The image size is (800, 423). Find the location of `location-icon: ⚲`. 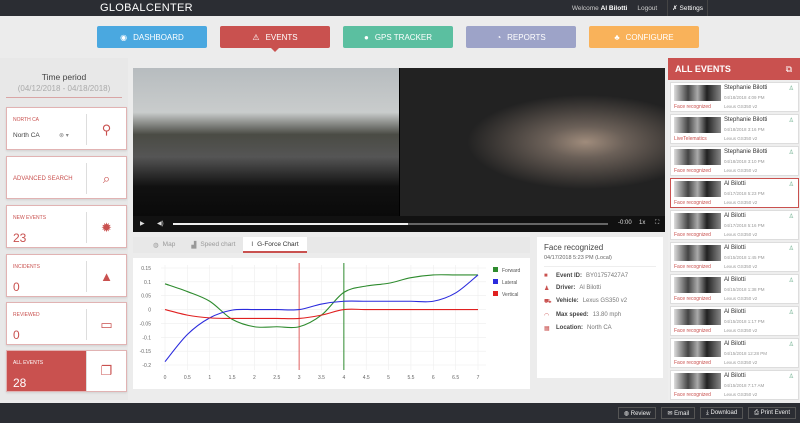

location-icon: ⚲ is located at coordinates (106, 129).